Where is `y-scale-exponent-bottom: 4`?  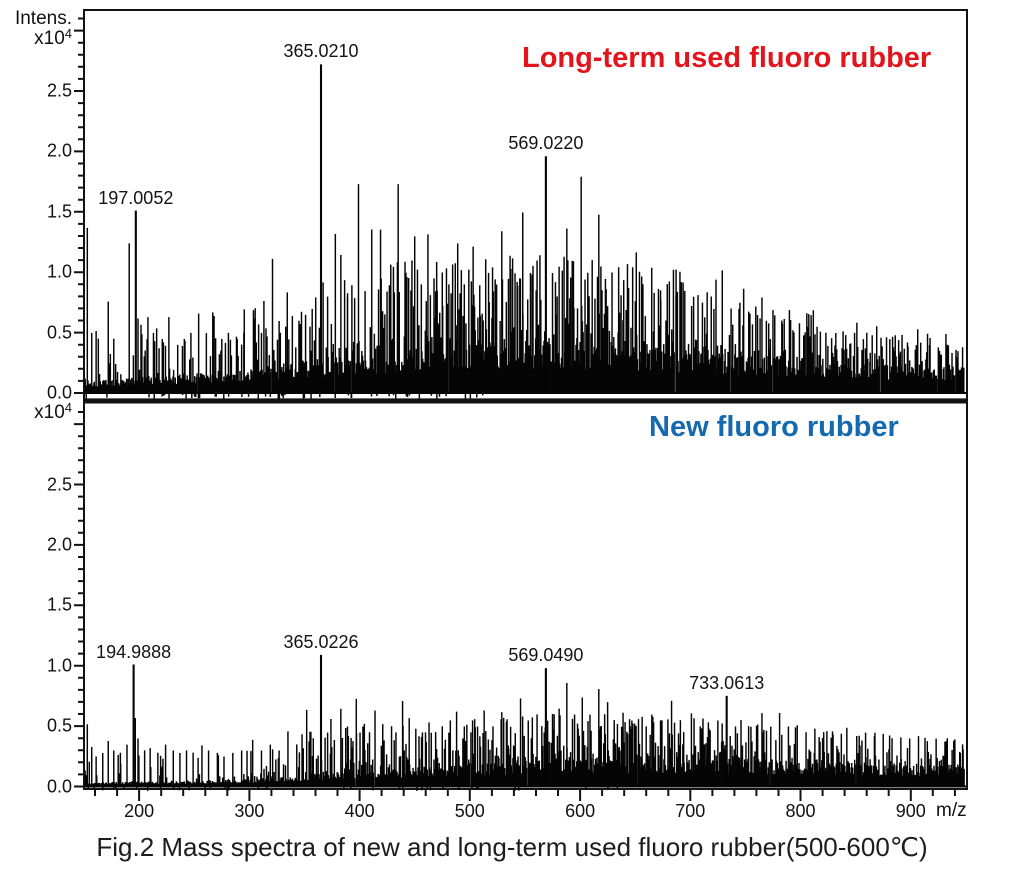 y-scale-exponent-bottom: 4 is located at coordinates (68, 407).